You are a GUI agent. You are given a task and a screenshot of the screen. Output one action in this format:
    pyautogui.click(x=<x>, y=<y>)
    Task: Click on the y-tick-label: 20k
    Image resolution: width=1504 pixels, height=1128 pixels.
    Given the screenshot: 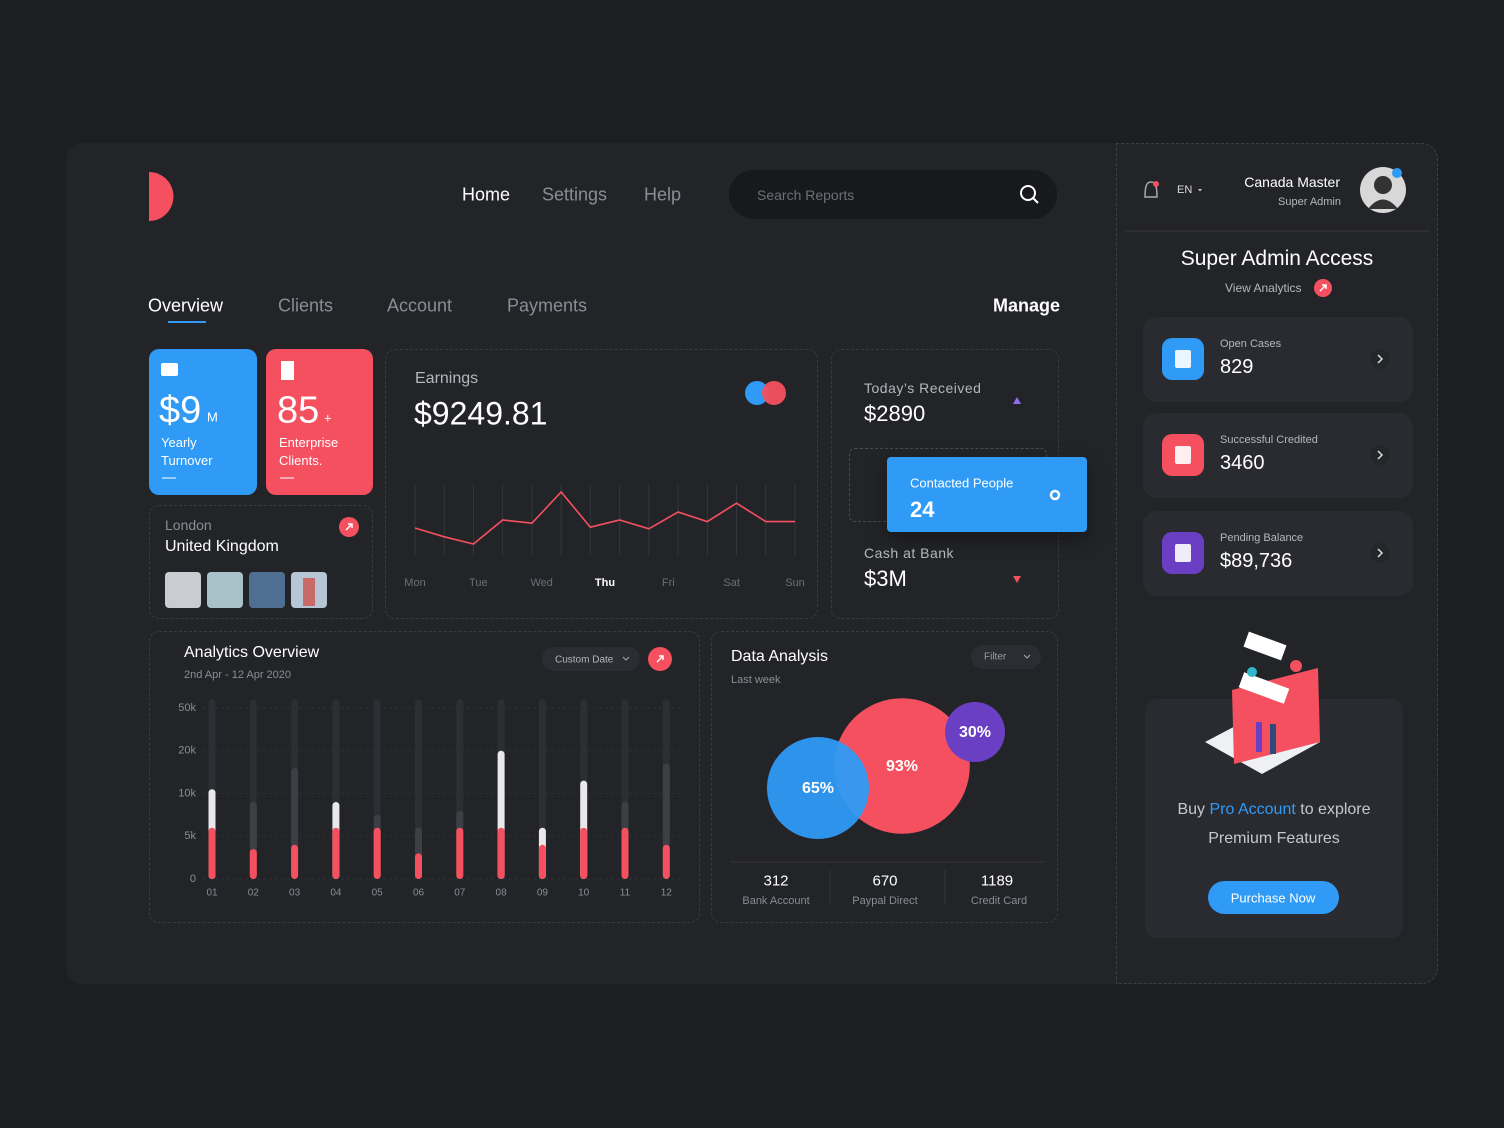 What is the action you would take?
    pyautogui.click(x=187, y=751)
    